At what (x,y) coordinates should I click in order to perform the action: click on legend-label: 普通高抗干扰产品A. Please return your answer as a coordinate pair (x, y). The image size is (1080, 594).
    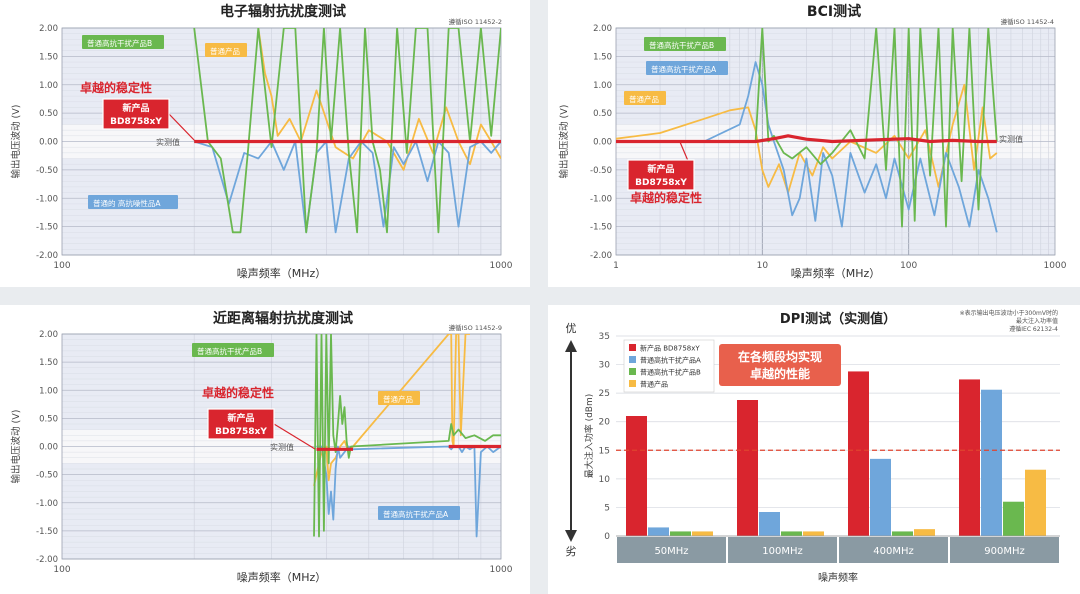
    Looking at the image, I should click on (670, 360).